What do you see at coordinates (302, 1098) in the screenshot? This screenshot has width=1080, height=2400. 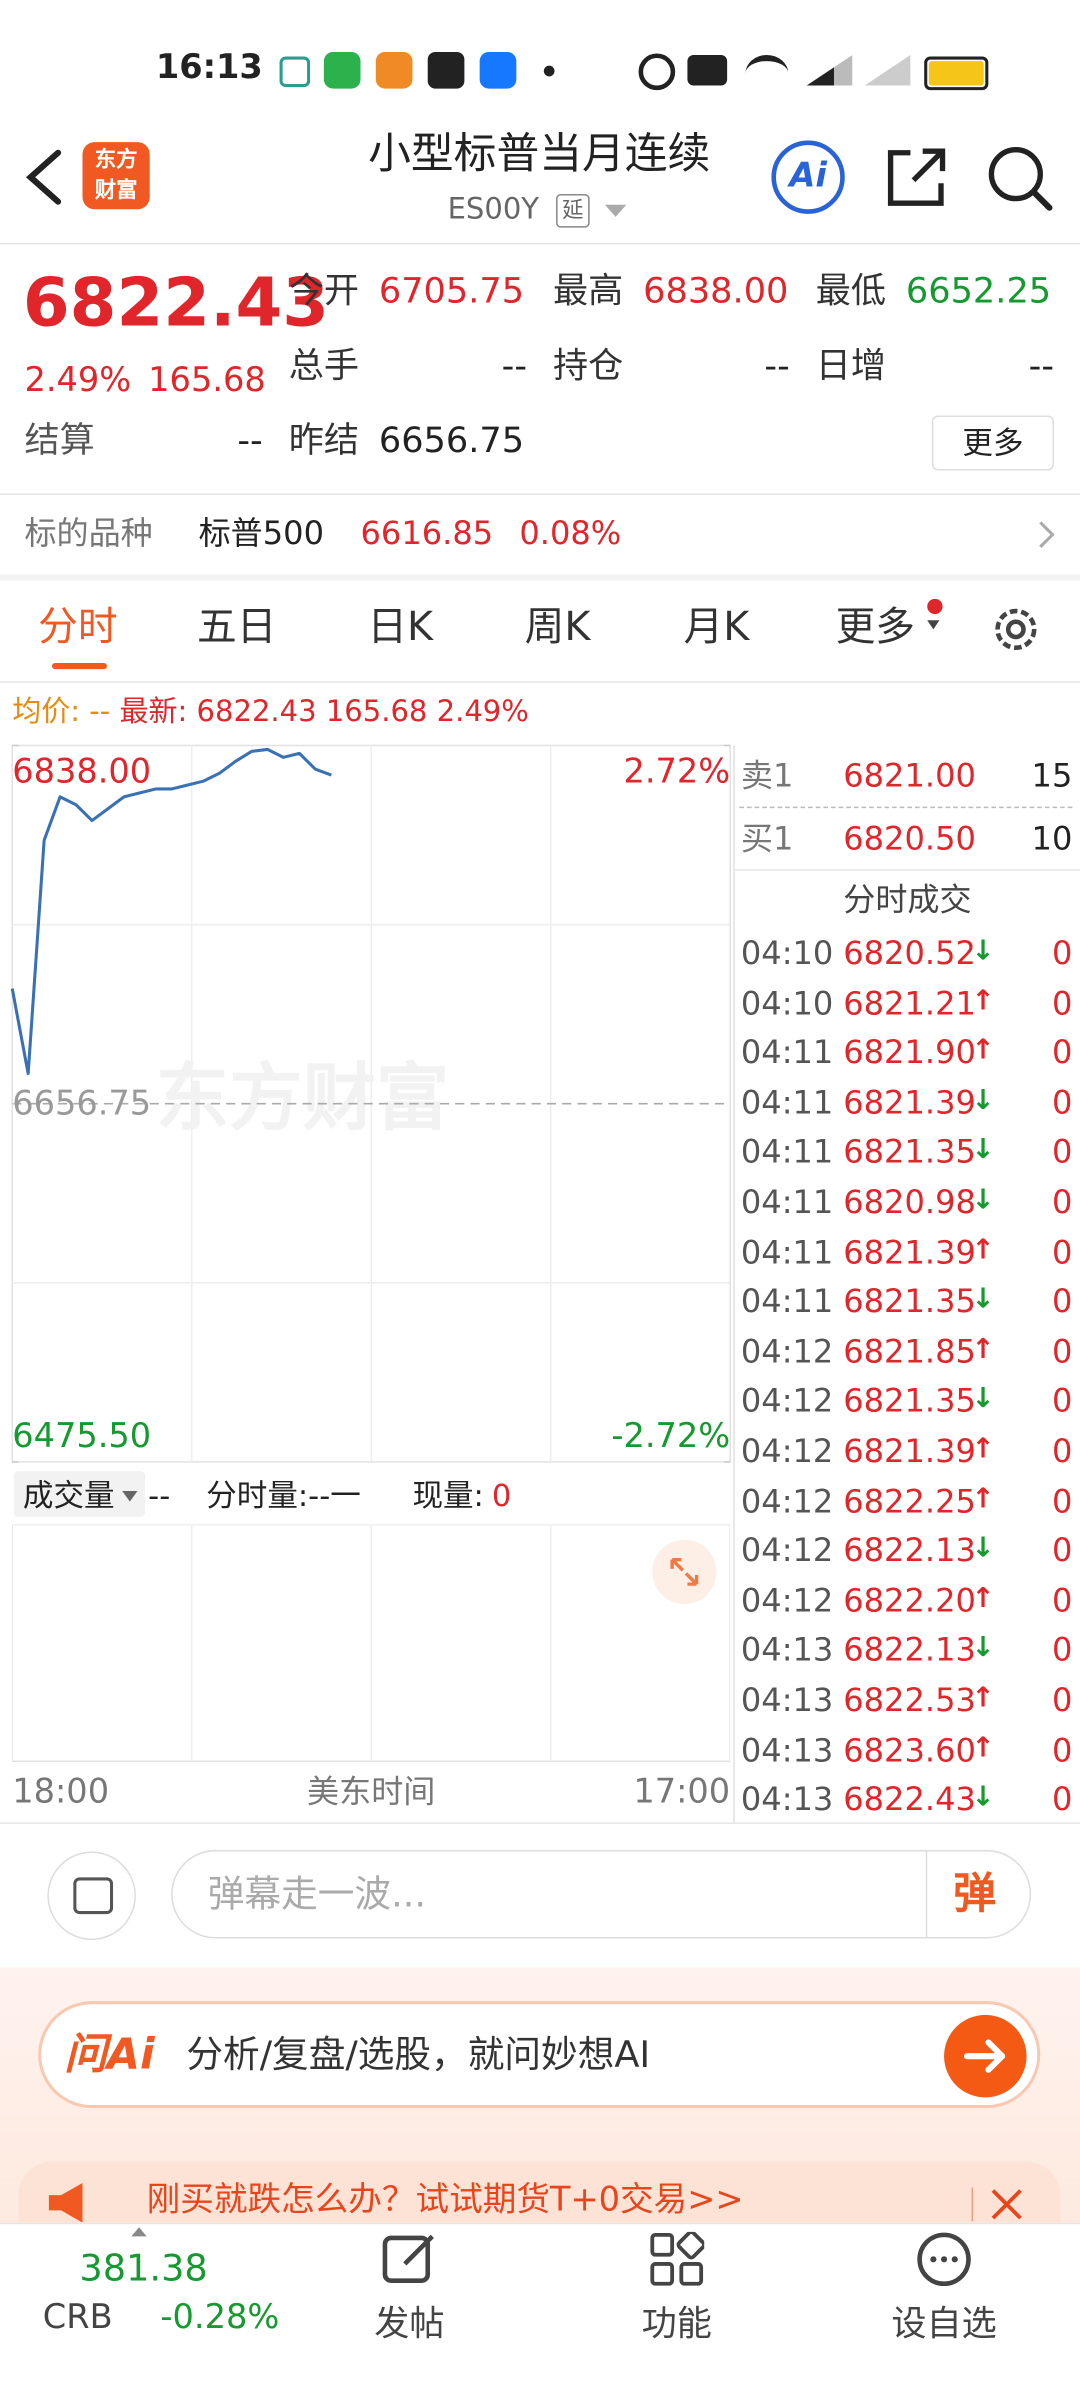 I see `watermark: 东方财富` at bounding box center [302, 1098].